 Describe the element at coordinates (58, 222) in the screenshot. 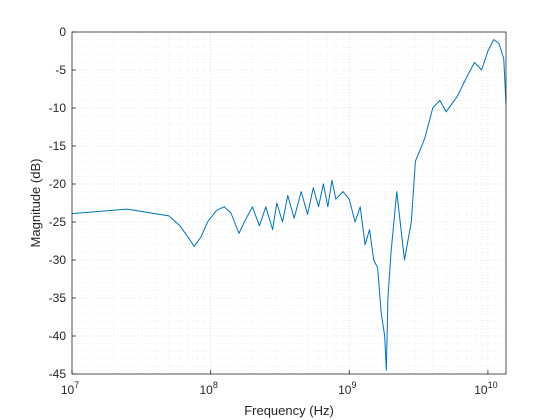

I see `y-tick-label: -25` at that location.